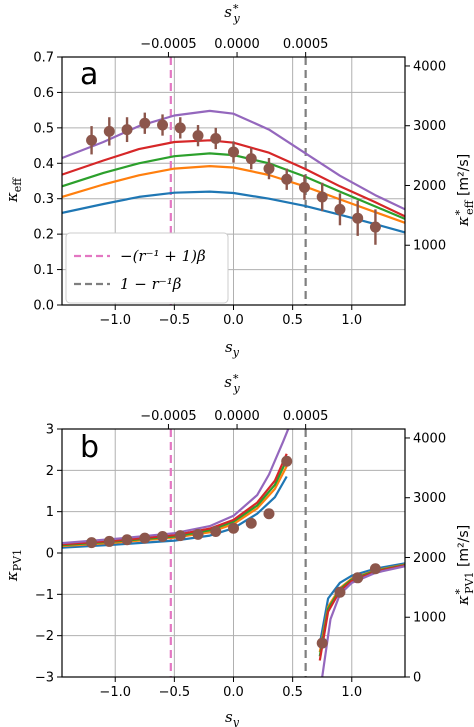 The image size is (474, 727). I want to click on right-tick-label-a-1: 2000, so click(429, 186).